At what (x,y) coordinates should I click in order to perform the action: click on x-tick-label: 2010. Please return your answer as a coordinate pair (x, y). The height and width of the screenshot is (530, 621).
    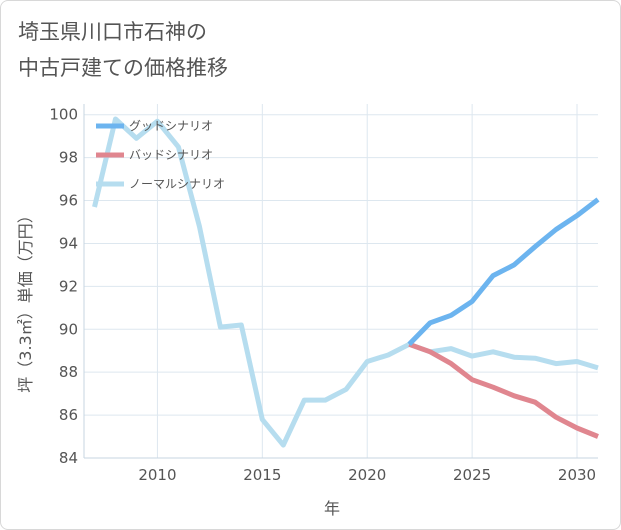
    Looking at the image, I should click on (157, 475).